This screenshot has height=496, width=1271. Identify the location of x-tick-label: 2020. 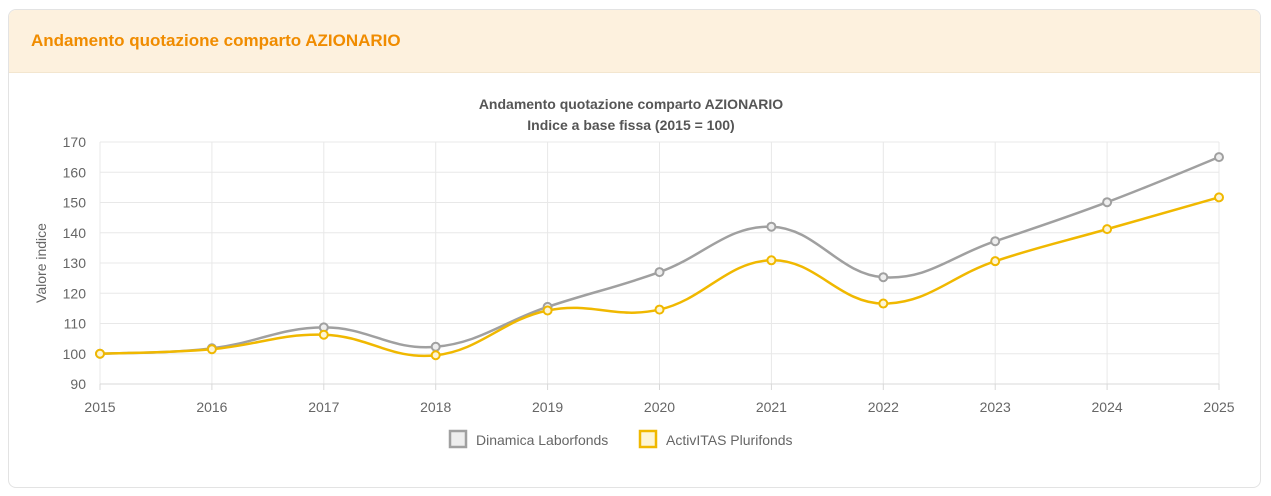
(659, 407).